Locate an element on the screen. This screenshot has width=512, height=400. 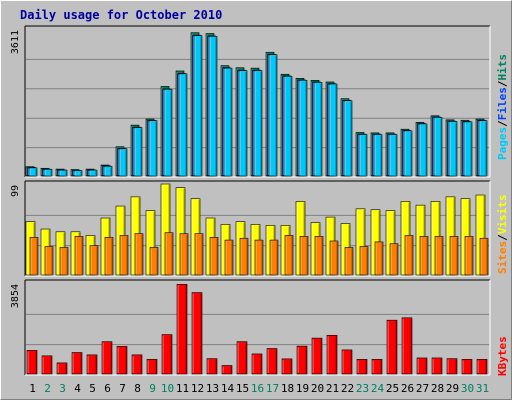
x-tick-label: 24 is located at coordinates (378, 388).